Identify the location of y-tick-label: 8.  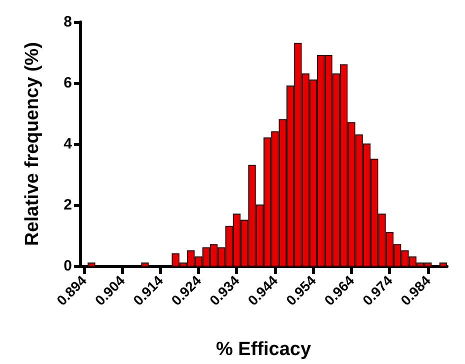
(68, 22).